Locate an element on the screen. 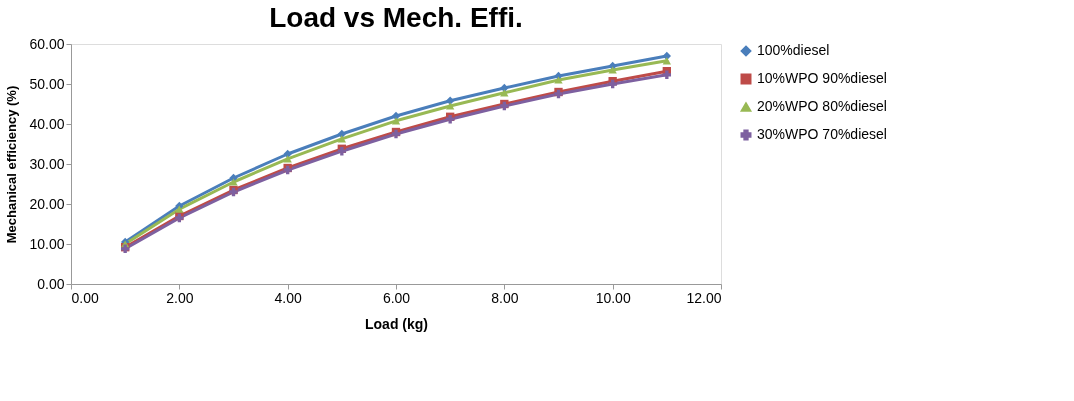 The image size is (1074, 401). x-tick-label: 2.00 is located at coordinates (180, 297).